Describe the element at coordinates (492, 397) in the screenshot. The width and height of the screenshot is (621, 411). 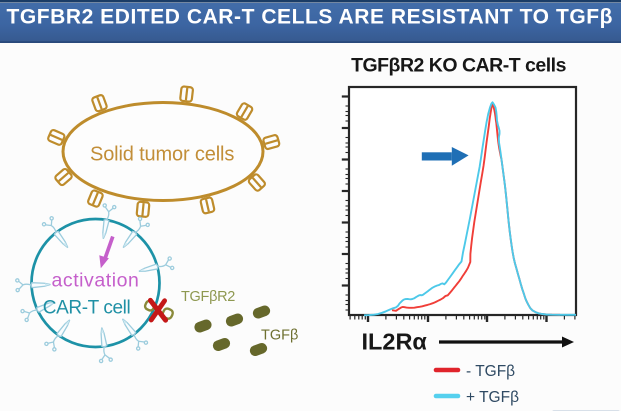
I see `svg-text: + TGFβ` at that location.